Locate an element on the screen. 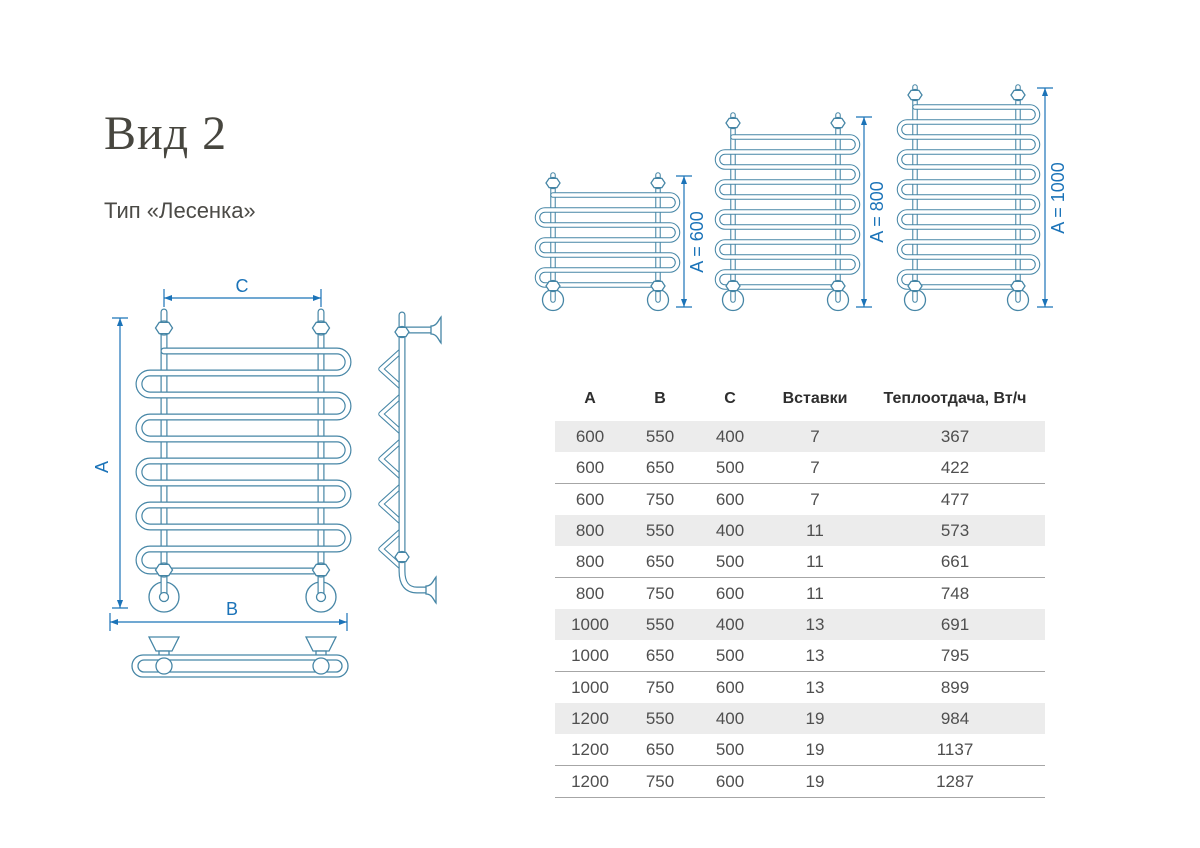 Image resolution: width=1200 pixels, height=848 pixels. spec-table-header: A B C Вставки Теплоотдача, Вт/ч is located at coordinates (800, 402).